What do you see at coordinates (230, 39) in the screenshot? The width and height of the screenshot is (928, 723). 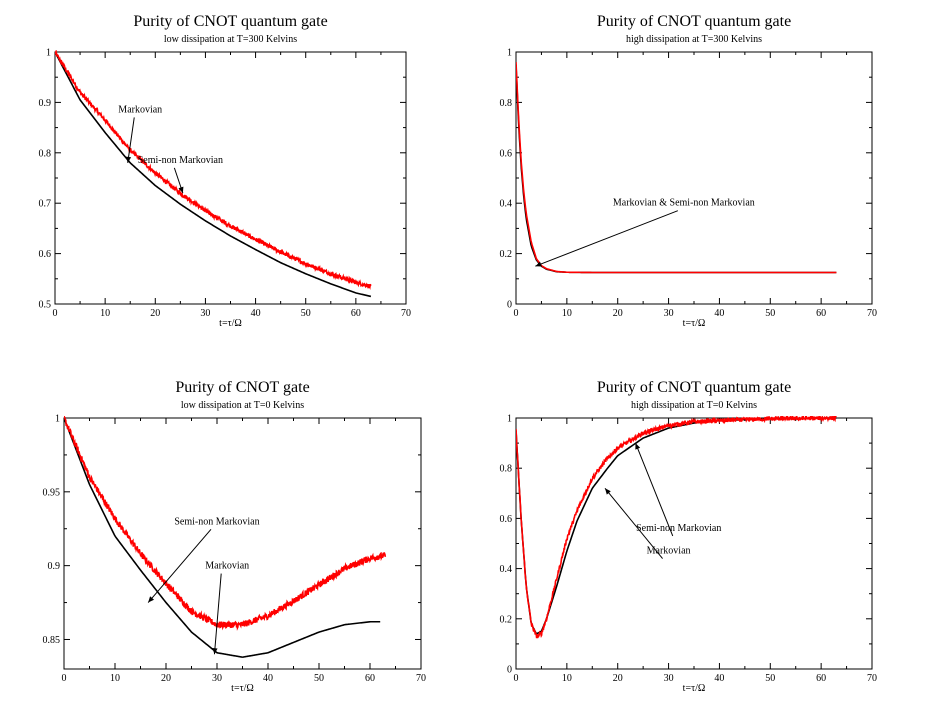 I see `chart-subtitle: low dissipation at T=300 Kelvins` at bounding box center [230, 39].